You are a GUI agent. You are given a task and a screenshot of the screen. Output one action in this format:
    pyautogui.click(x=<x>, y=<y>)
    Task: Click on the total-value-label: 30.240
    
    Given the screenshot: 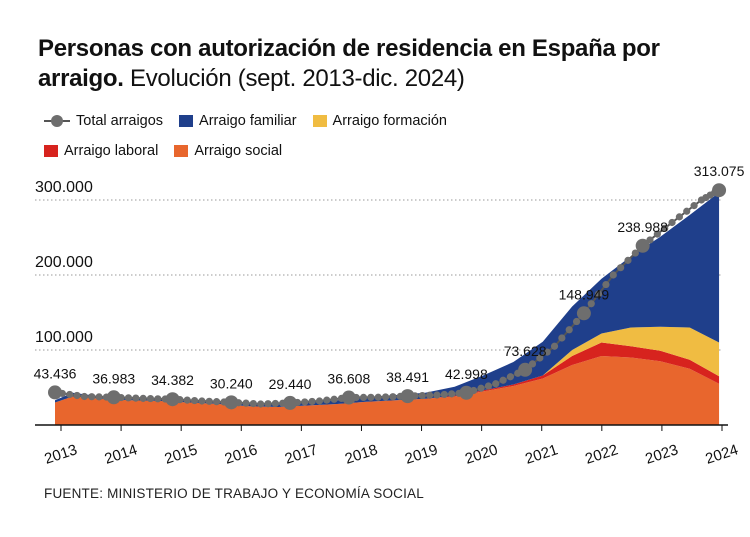 What is the action you would take?
    pyautogui.click(x=231, y=383)
    